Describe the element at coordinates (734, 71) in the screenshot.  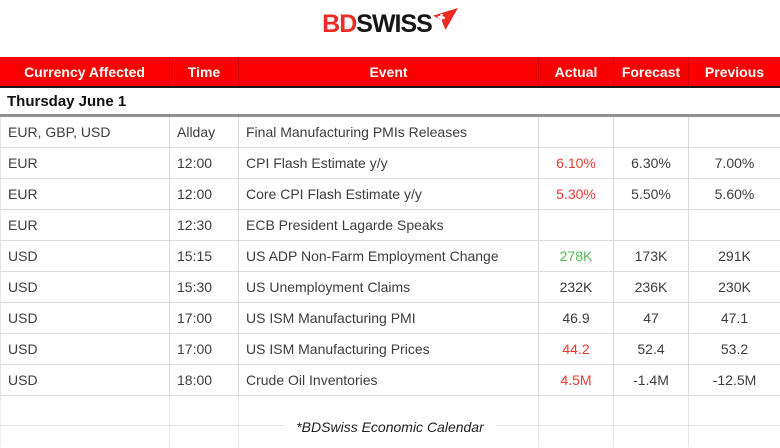
I see `column-header-previous: Previous` at that location.